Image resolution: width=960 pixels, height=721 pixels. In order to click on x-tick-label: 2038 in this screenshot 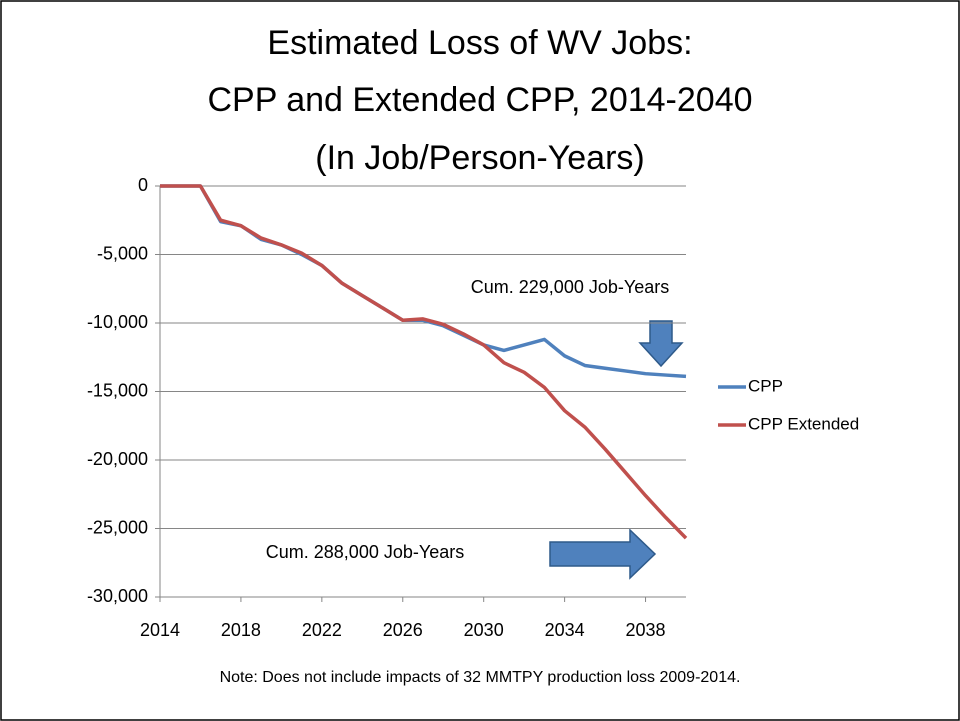, I will do `click(646, 630)`.